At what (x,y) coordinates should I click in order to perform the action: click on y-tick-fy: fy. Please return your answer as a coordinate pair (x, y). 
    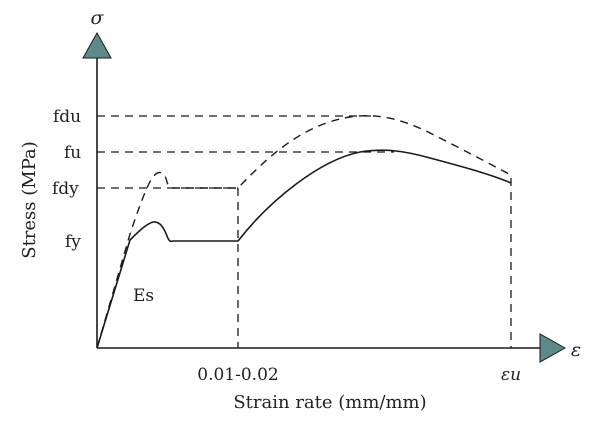
    Looking at the image, I should click on (73, 242).